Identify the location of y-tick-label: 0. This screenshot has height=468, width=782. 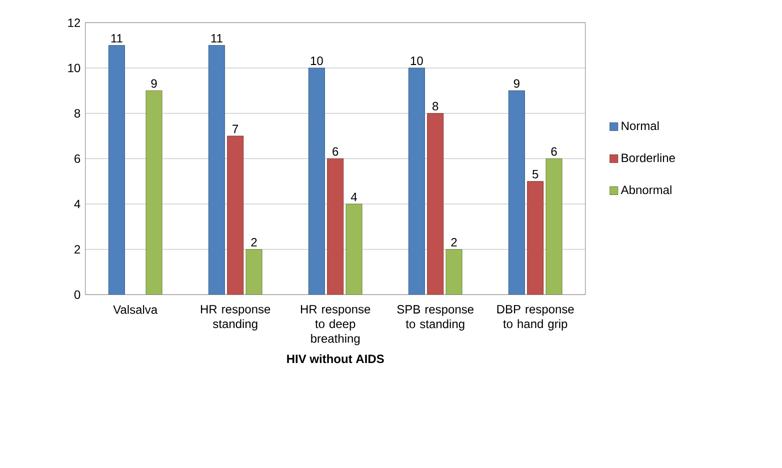
(77, 294).